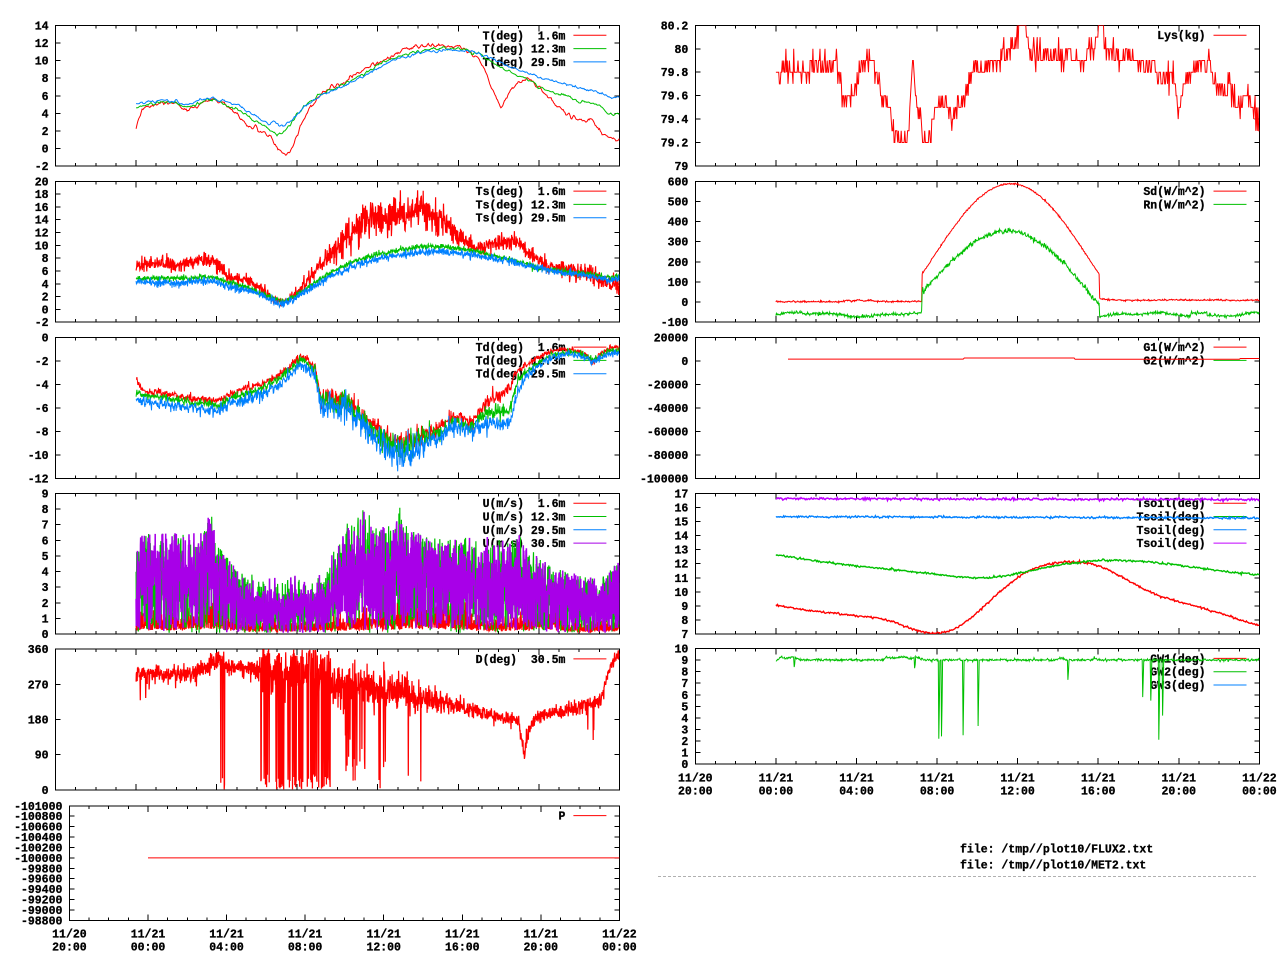 This screenshot has height=965, width=1280. I want to click on svg-text: 11, so click(681, 579).